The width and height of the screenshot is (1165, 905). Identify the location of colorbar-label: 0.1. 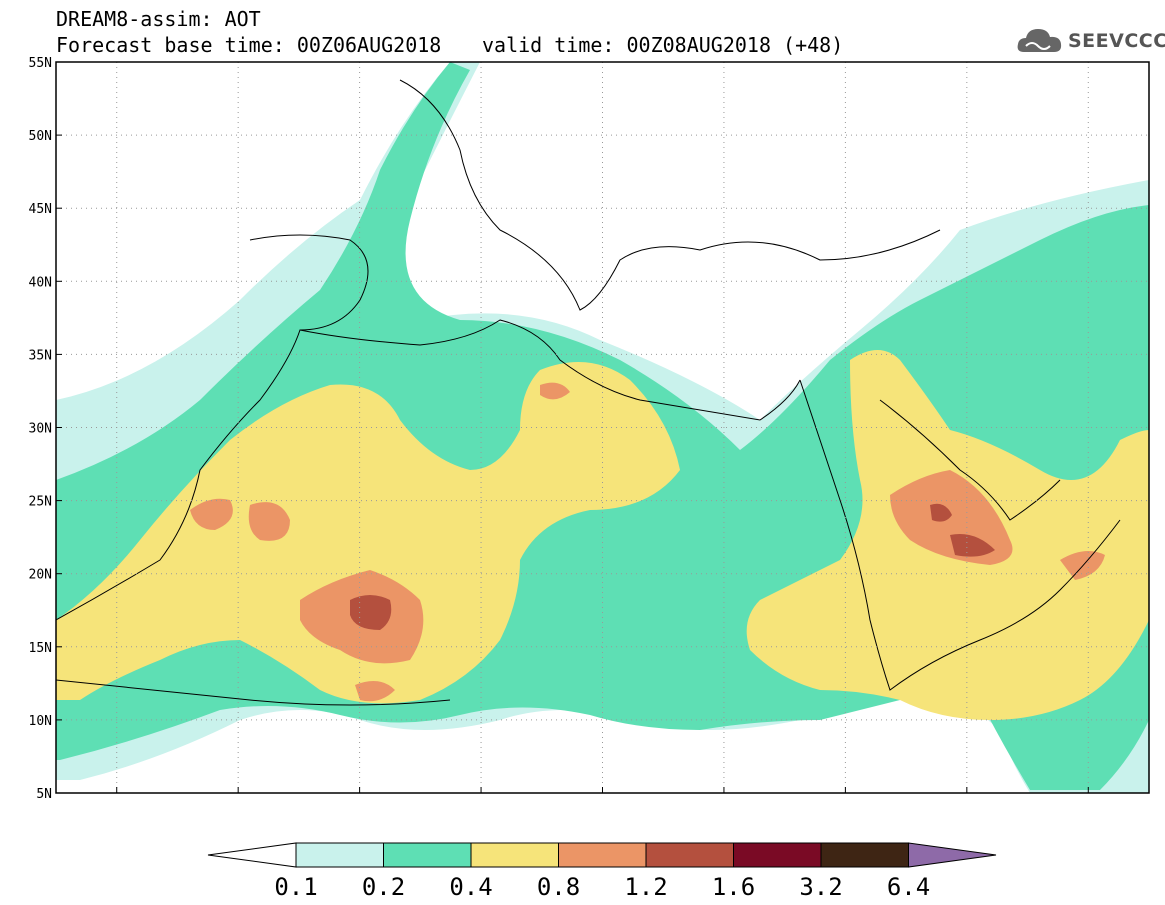
(295, 887).